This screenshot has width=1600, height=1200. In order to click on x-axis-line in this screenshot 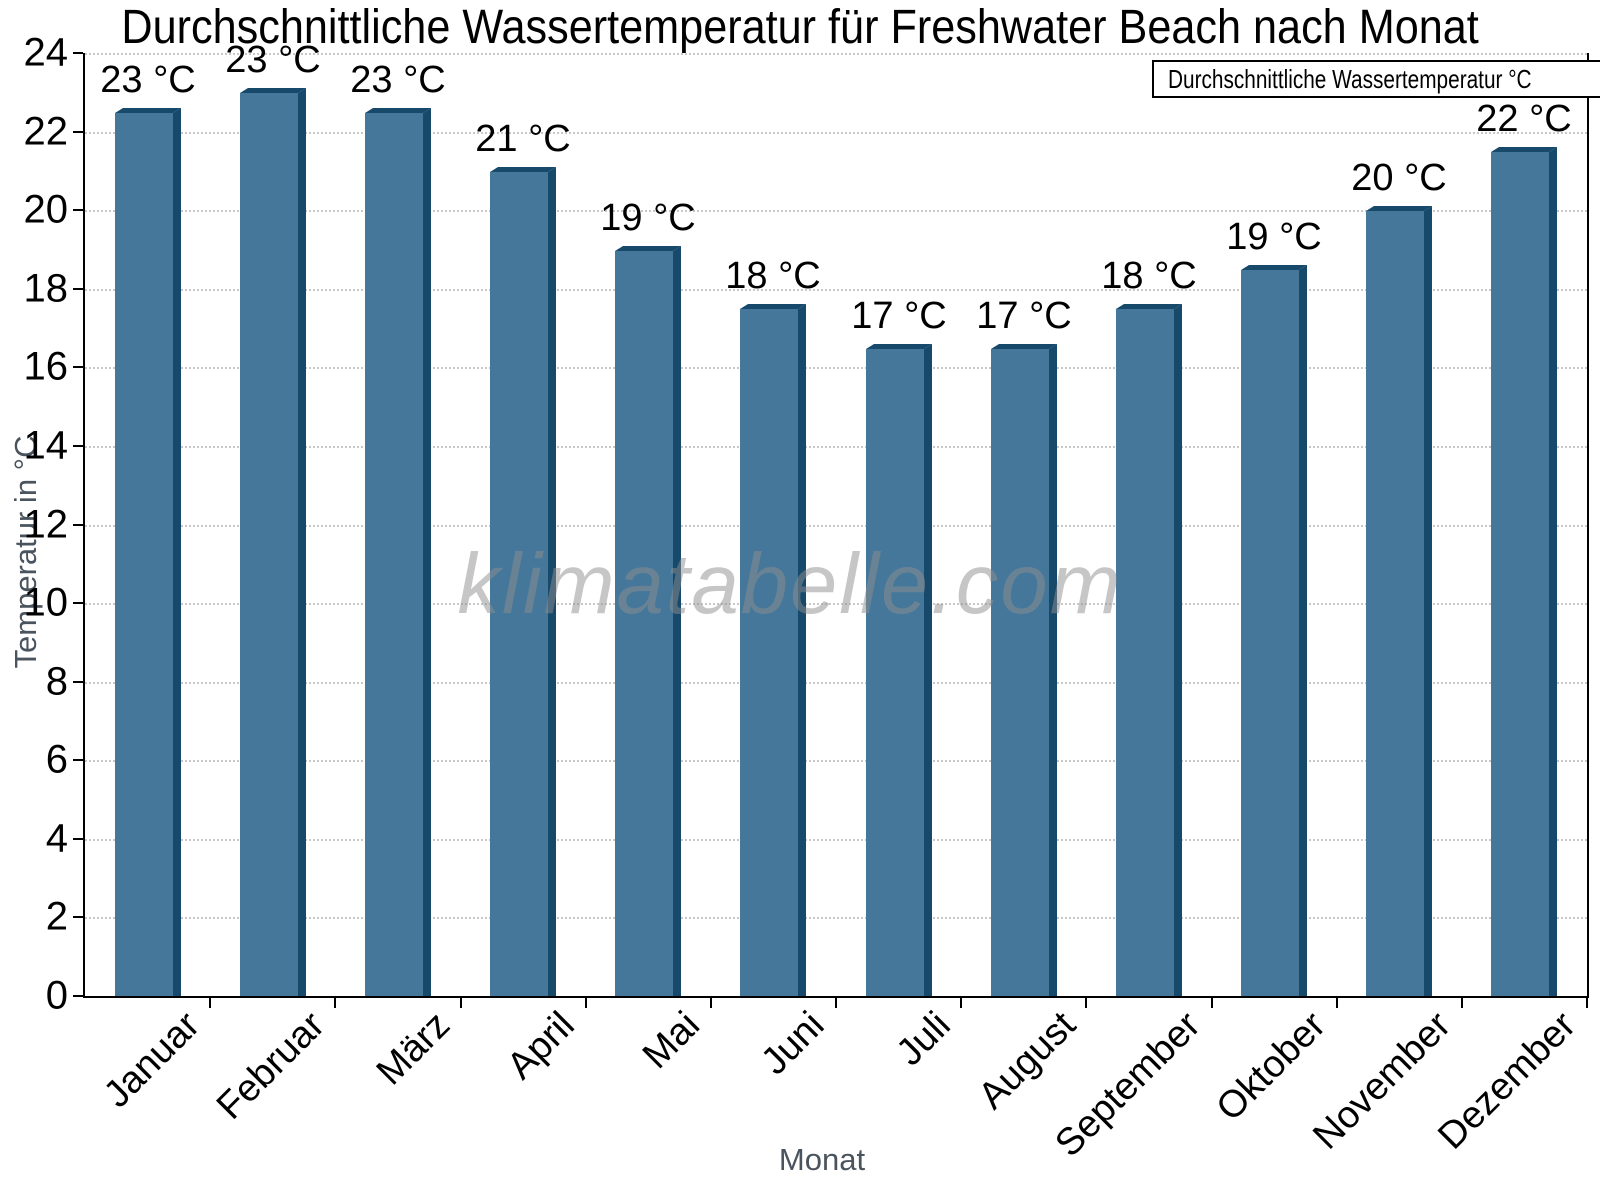, I will do `click(836, 997)`.